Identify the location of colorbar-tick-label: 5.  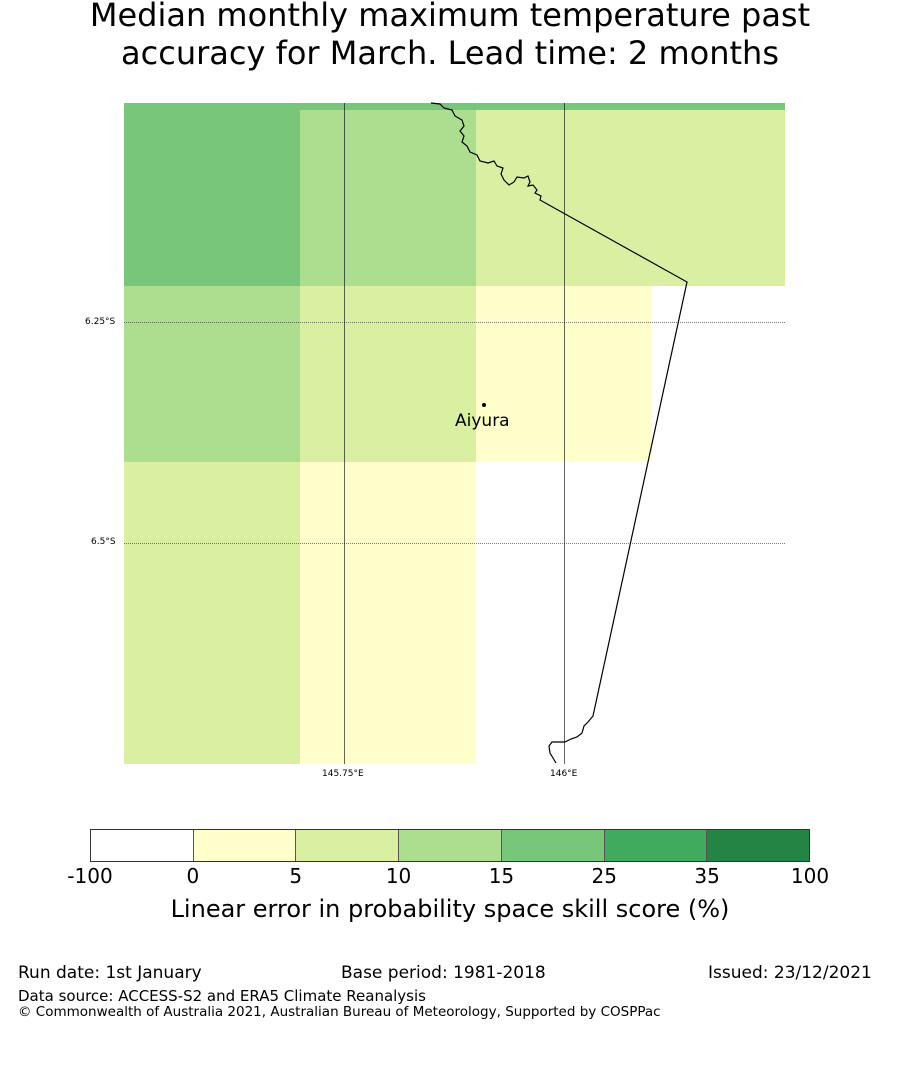
(296, 876).